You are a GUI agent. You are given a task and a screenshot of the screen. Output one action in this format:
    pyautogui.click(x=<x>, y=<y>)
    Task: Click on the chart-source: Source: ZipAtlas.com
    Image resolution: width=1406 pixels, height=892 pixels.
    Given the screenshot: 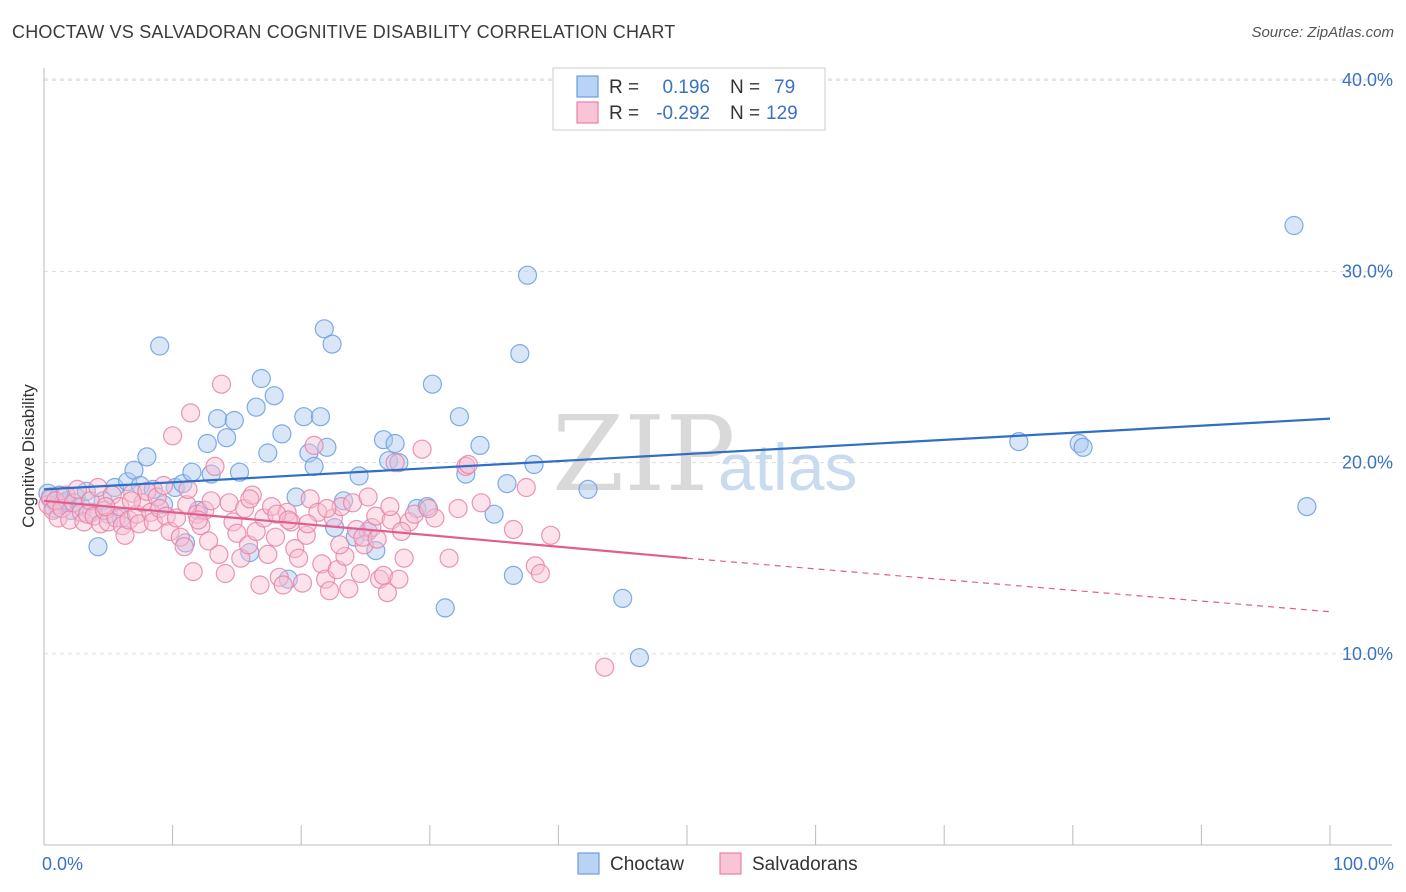 What is the action you would take?
    pyautogui.click(x=1322, y=32)
    